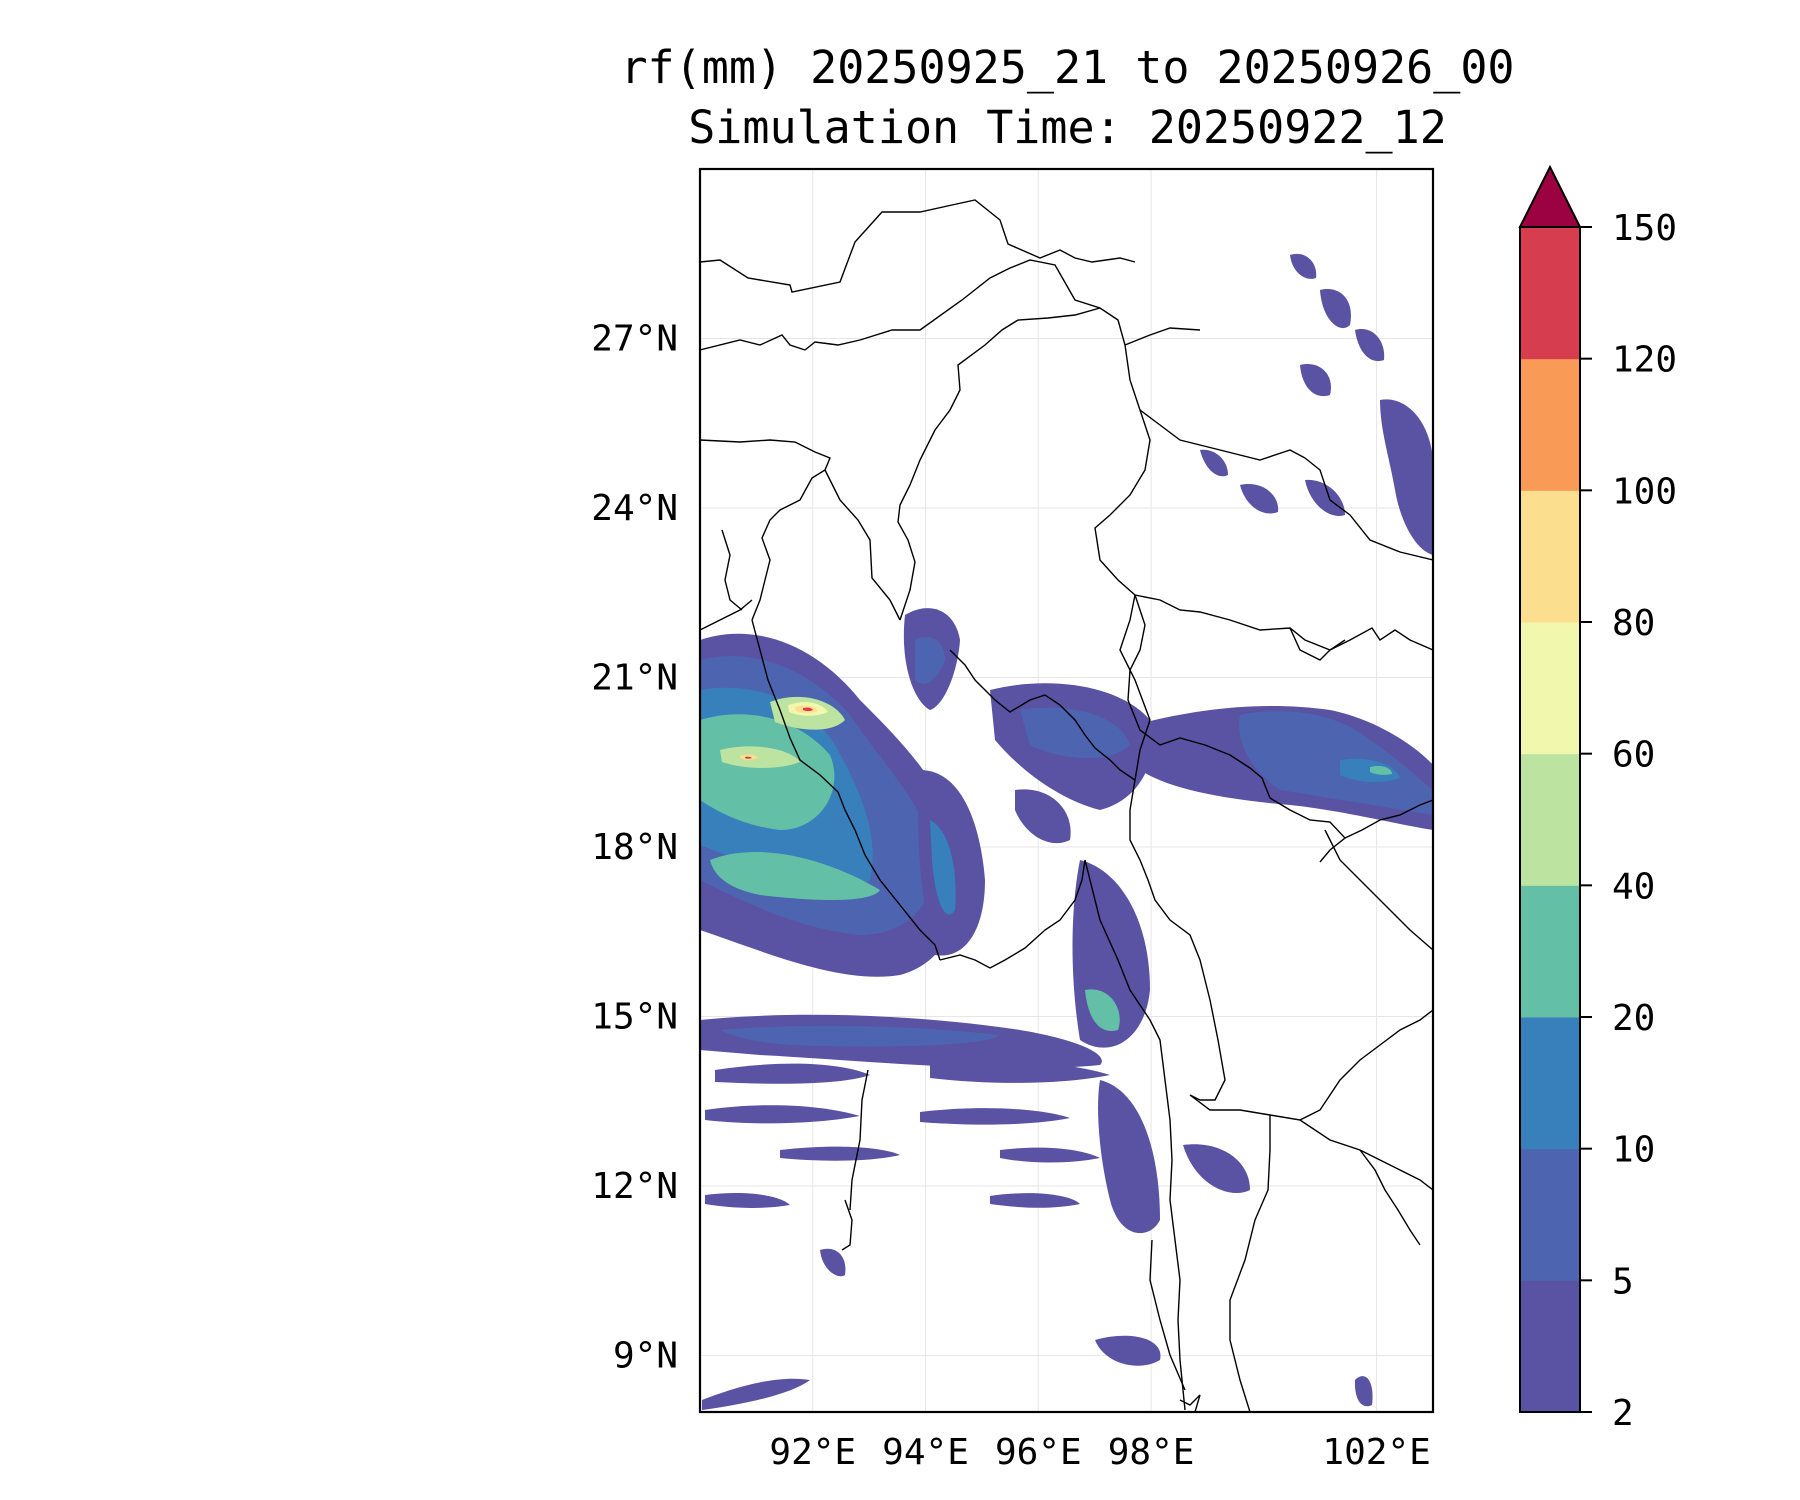  What do you see at coordinates (1644, 491) in the screenshot?
I see `colorbar-tick-label: 100` at bounding box center [1644, 491].